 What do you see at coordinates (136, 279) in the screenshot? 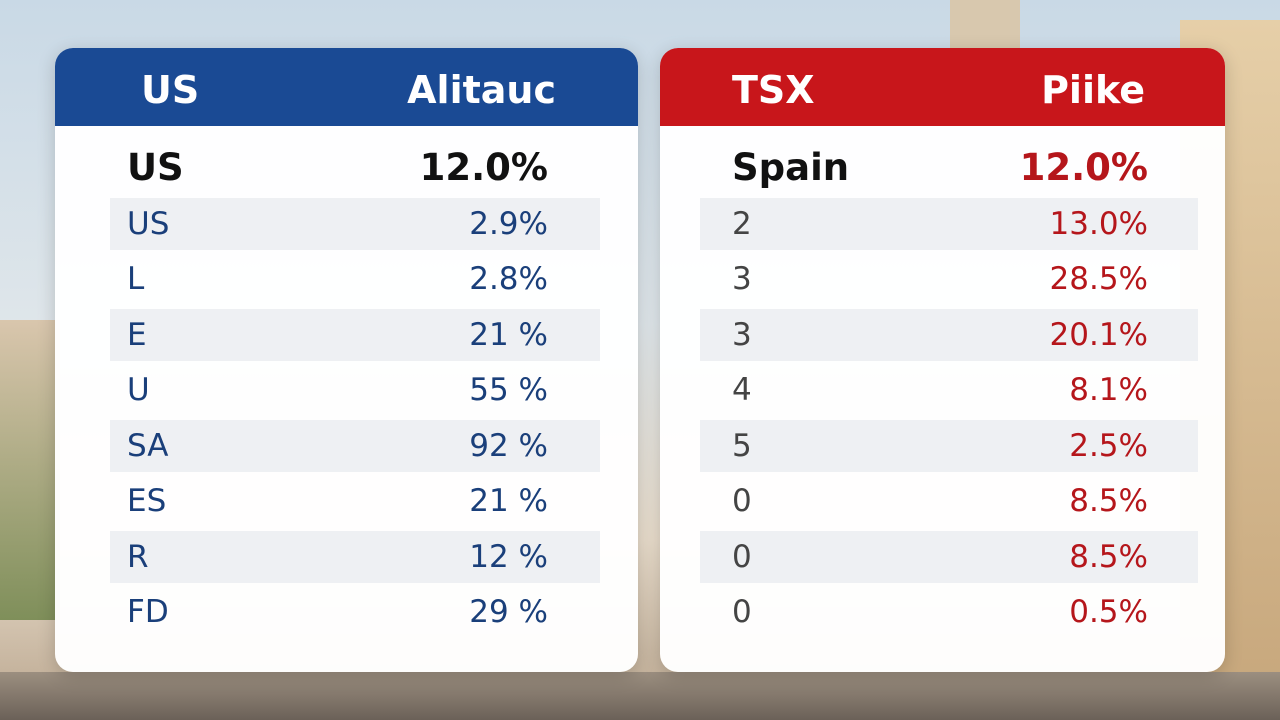
I see `row-label: L` at bounding box center [136, 279].